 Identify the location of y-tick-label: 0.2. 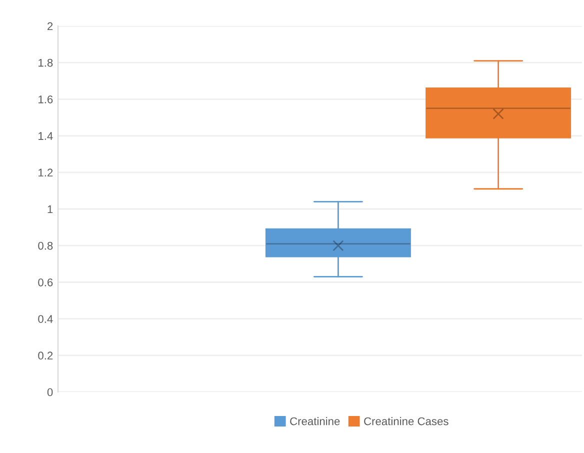
(45, 356).